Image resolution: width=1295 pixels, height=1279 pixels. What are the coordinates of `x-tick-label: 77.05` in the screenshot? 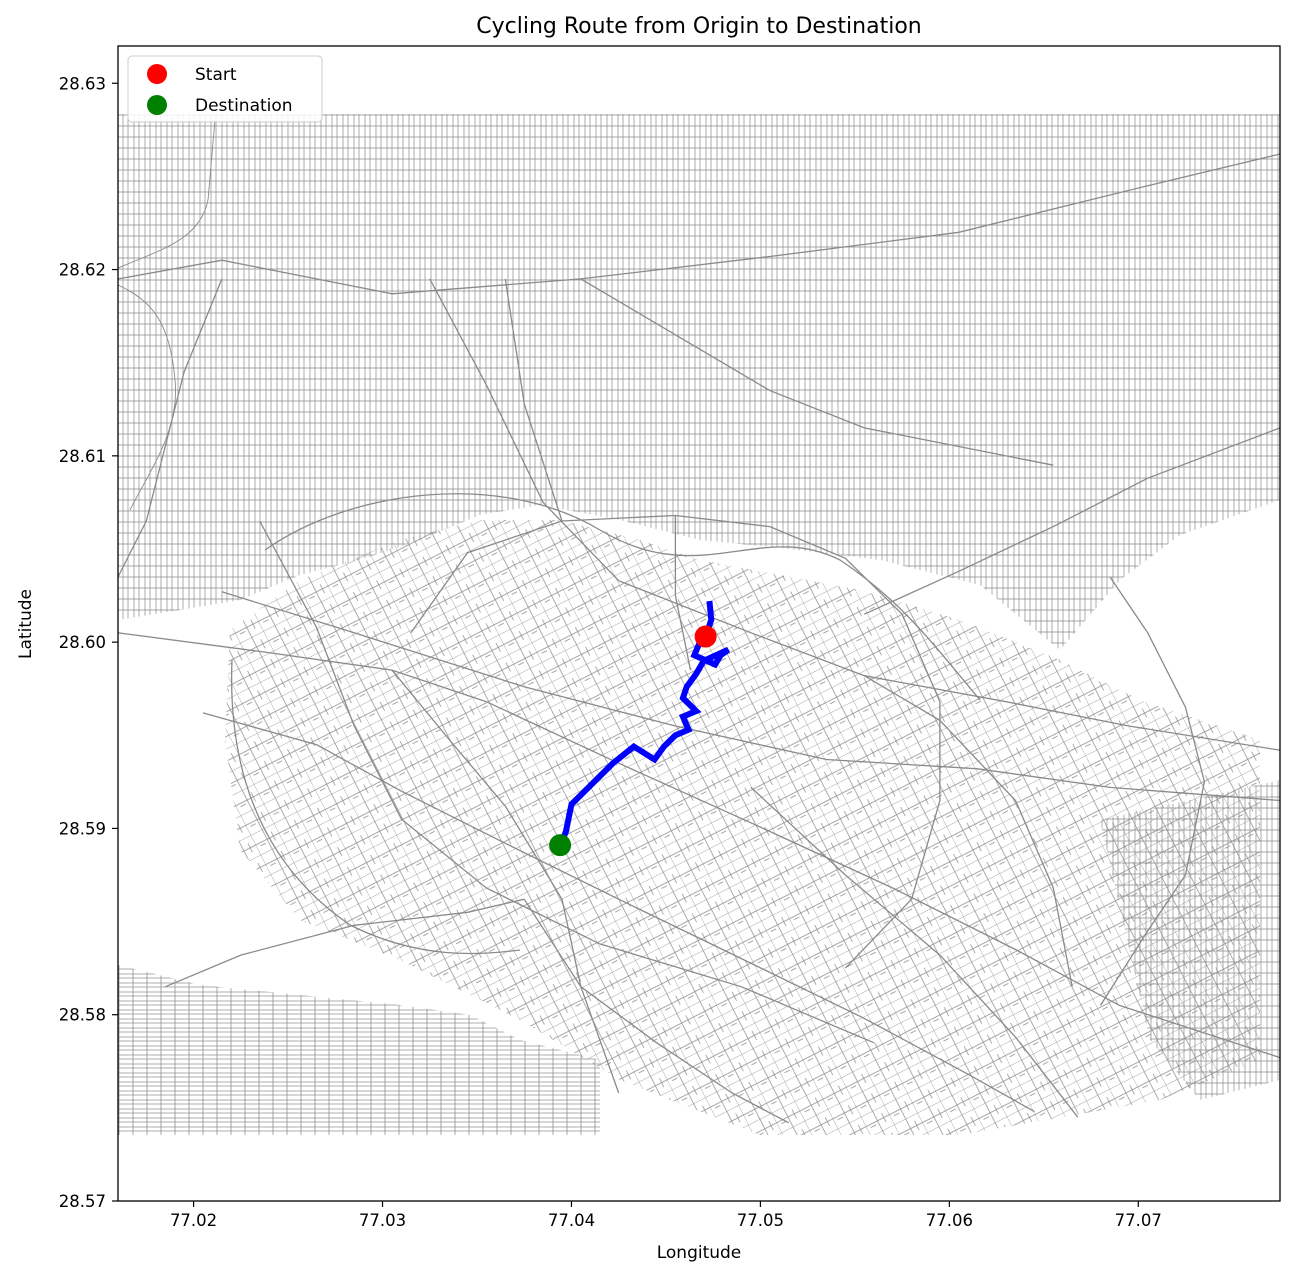 It's located at (760, 1220).